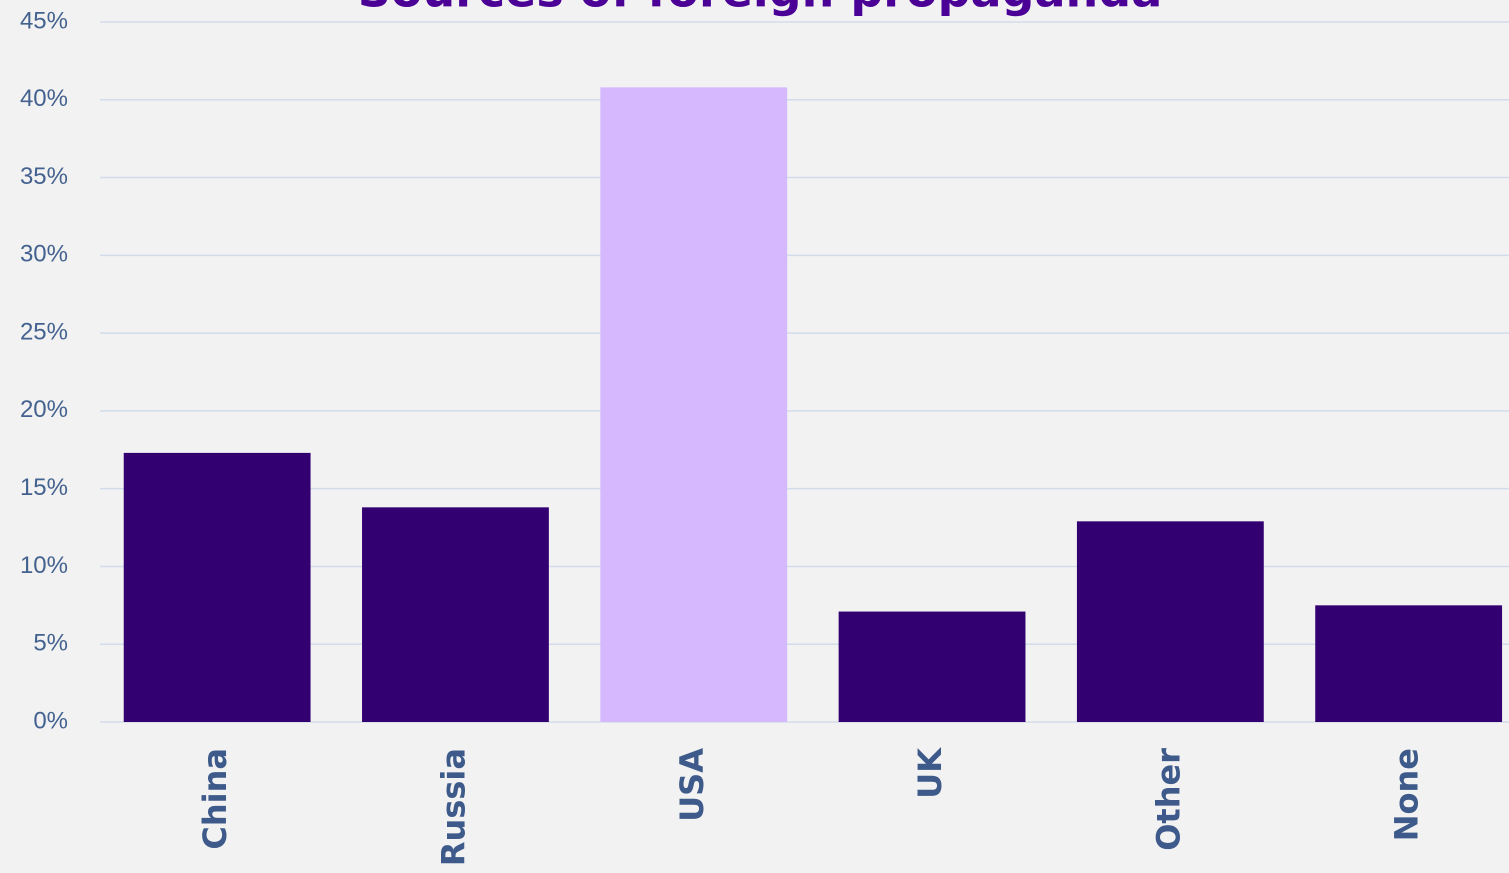 The width and height of the screenshot is (1509, 873). Describe the element at coordinates (692, 785) in the screenshot. I see `x-tick-label: USA` at that location.